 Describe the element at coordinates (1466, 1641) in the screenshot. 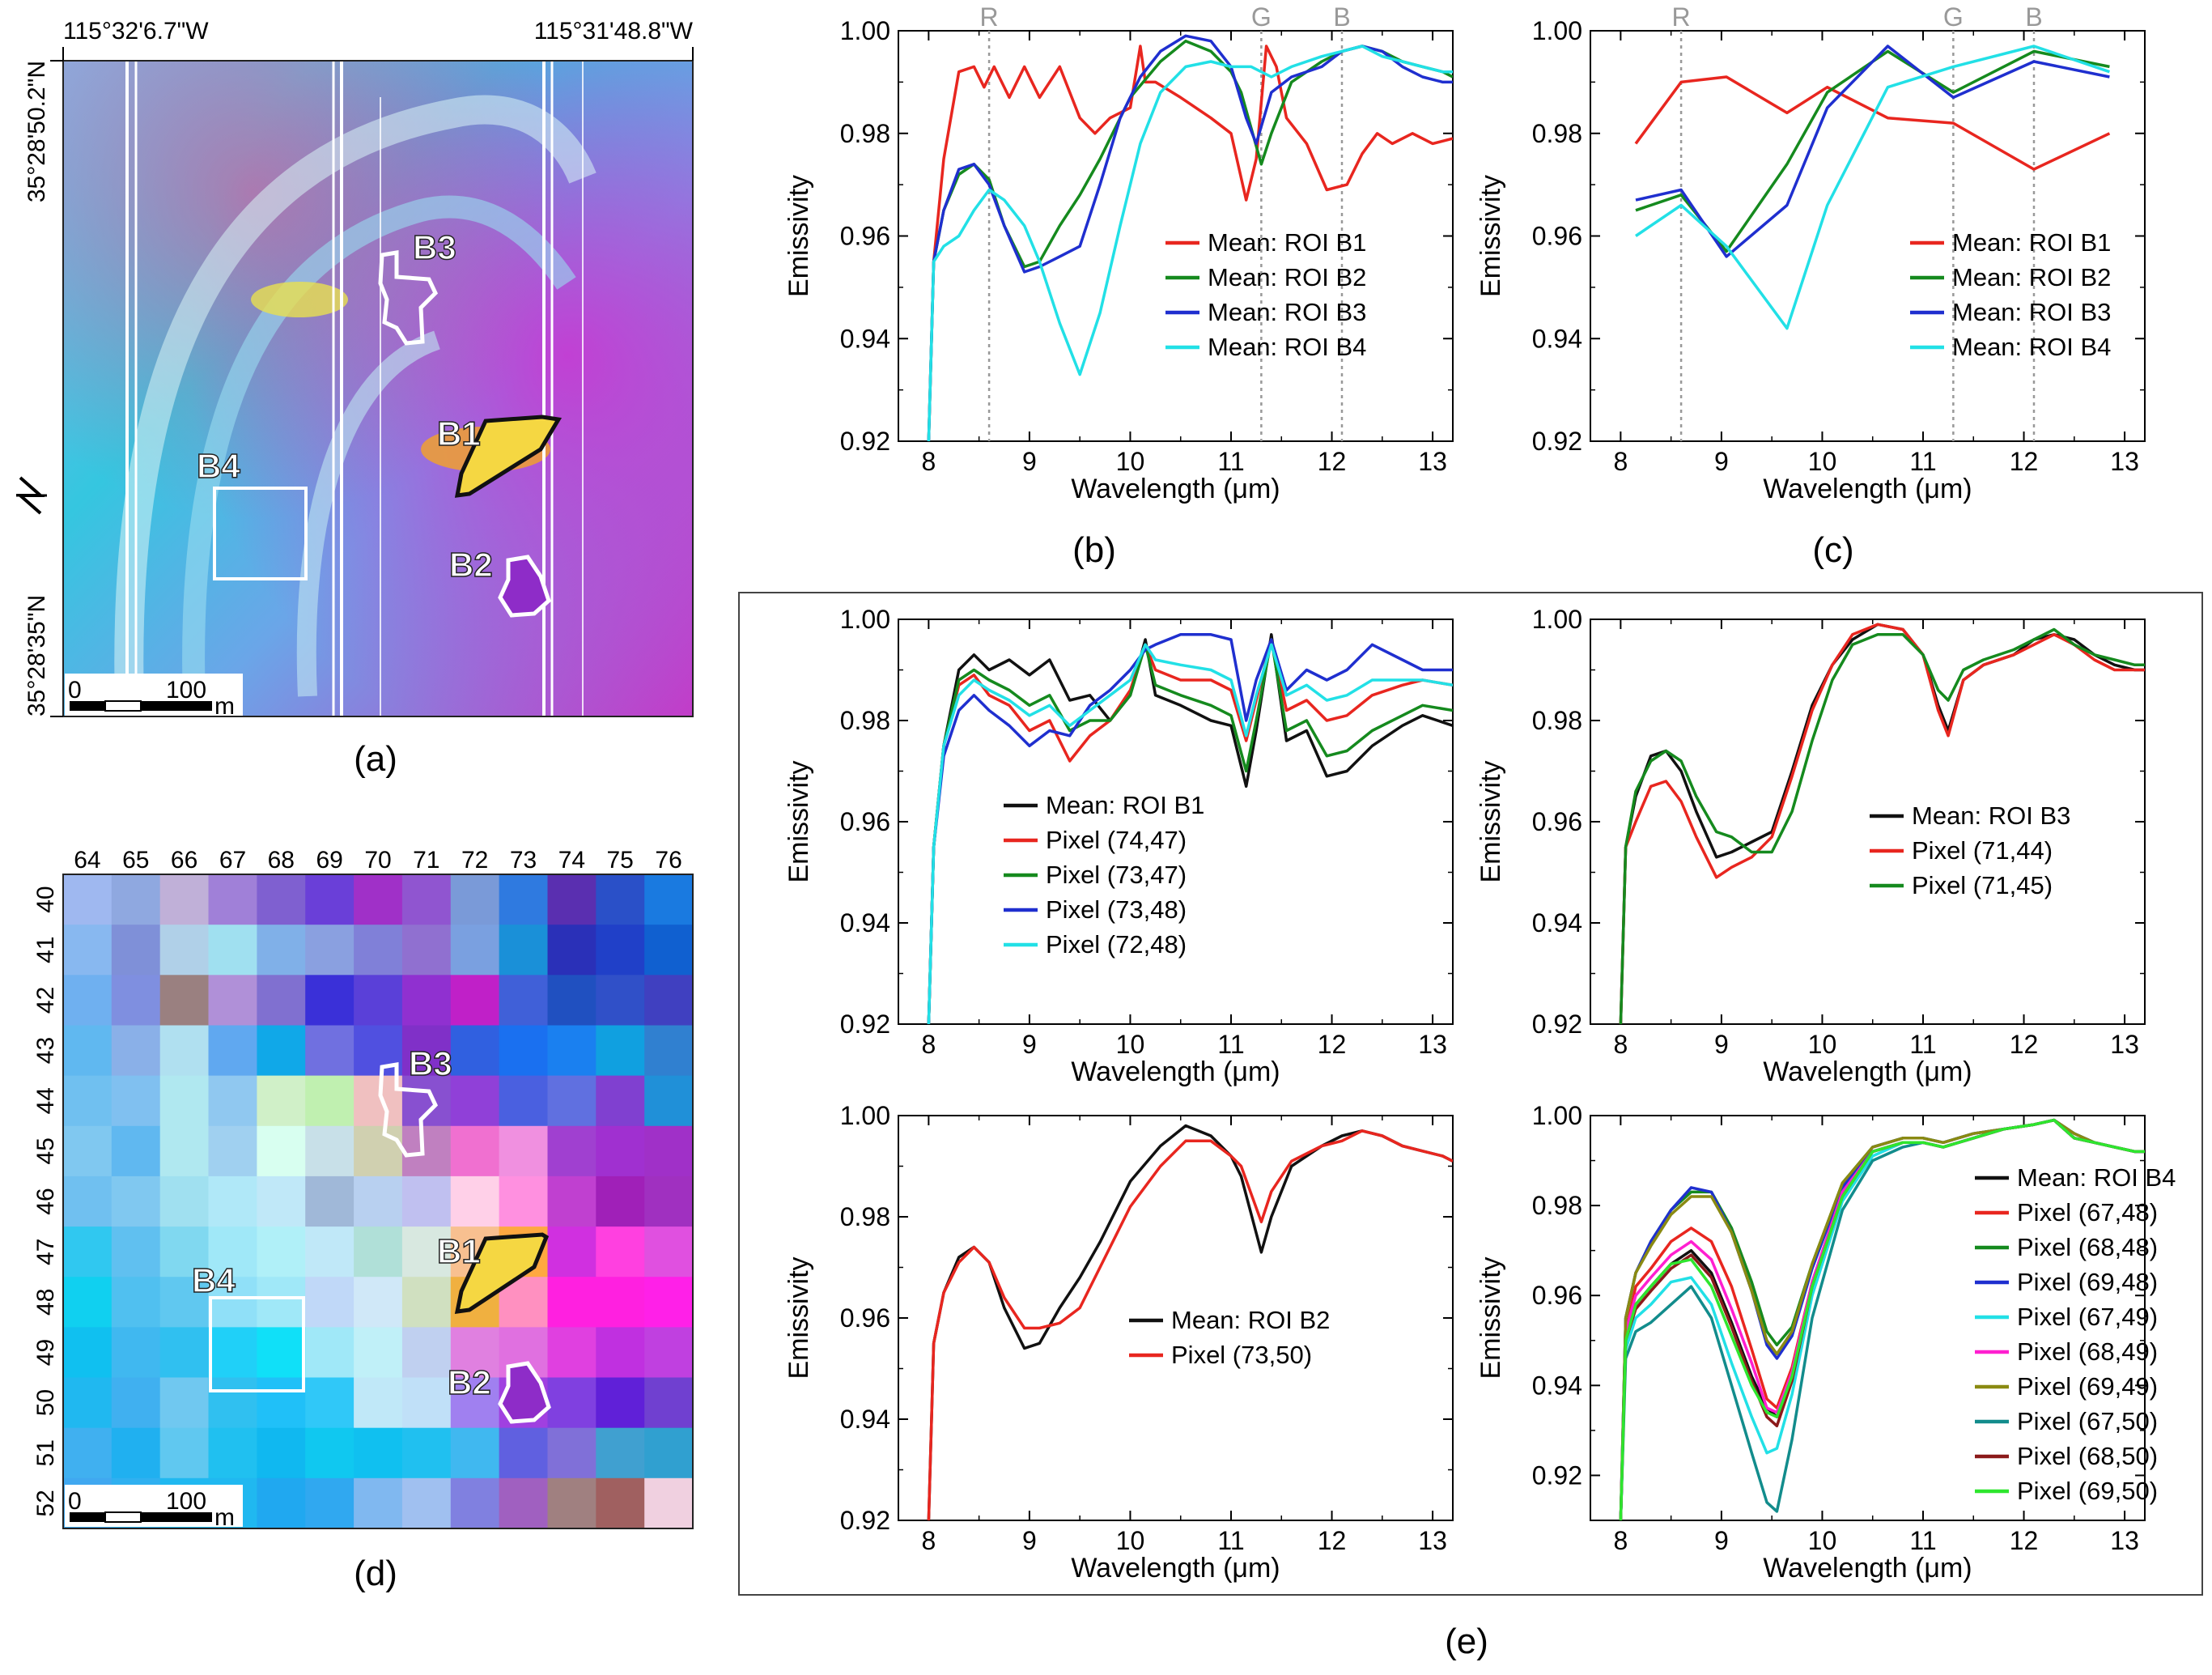

I see `panel-e-label: (e)` at that location.